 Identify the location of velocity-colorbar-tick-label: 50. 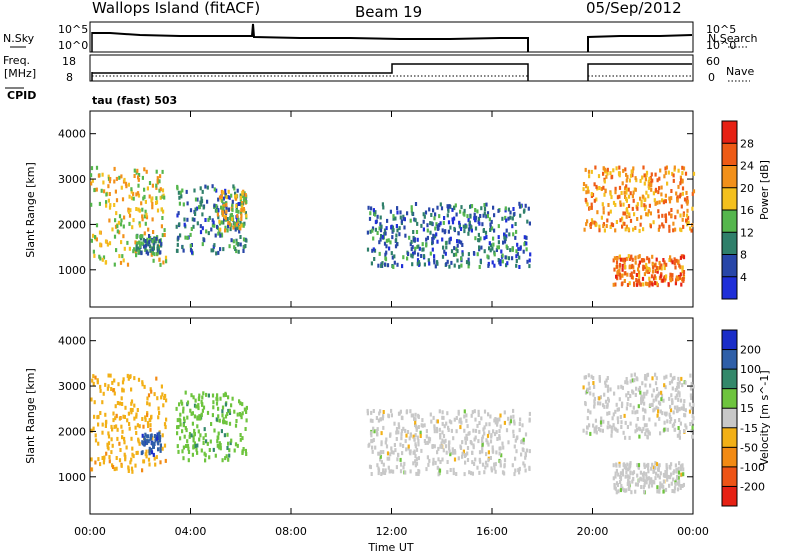
(747, 389).